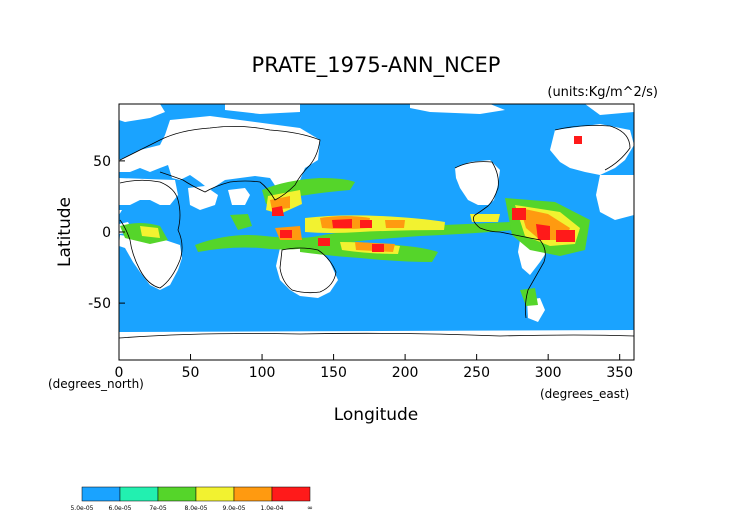 The height and width of the screenshot is (532, 752). Describe the element at coordinates (405, 373) in the screenshot. I see `x-tick-label: 200` at that location.